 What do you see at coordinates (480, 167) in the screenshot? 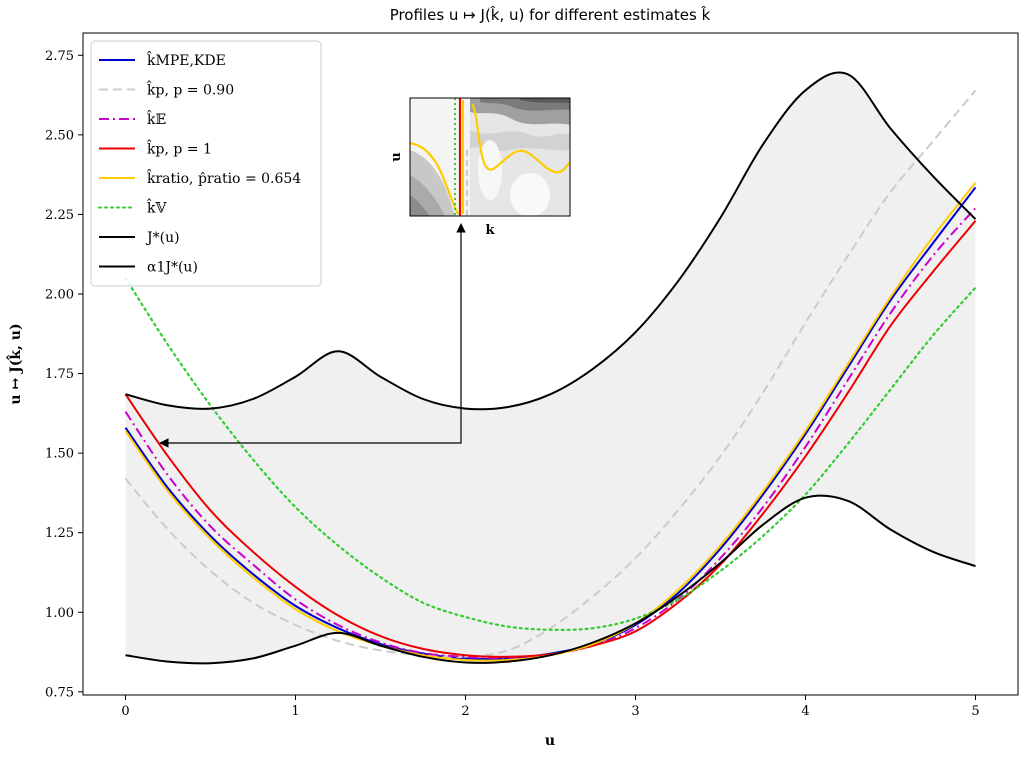
I see `inset-heatmap: k u` at bounding box center [480, 167].